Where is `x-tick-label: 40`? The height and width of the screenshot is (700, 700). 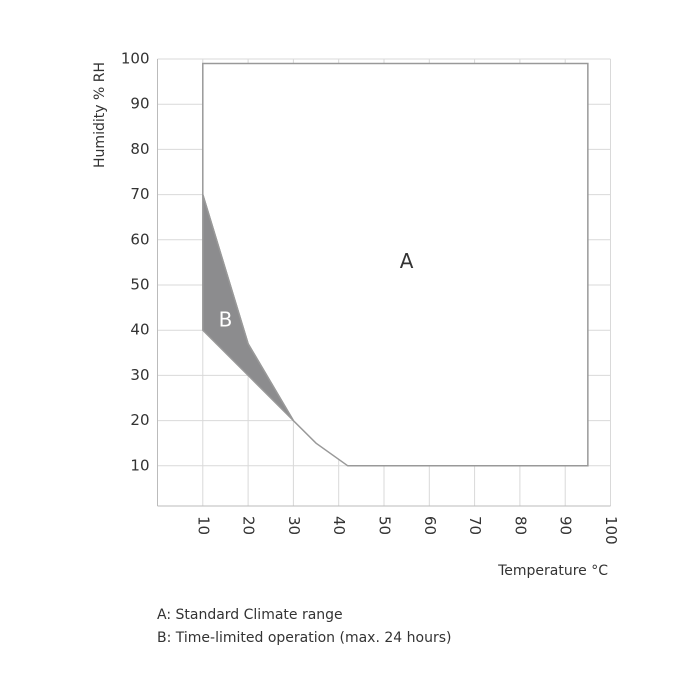
x-tick-label: 40 is located at coordinates (339, 525).